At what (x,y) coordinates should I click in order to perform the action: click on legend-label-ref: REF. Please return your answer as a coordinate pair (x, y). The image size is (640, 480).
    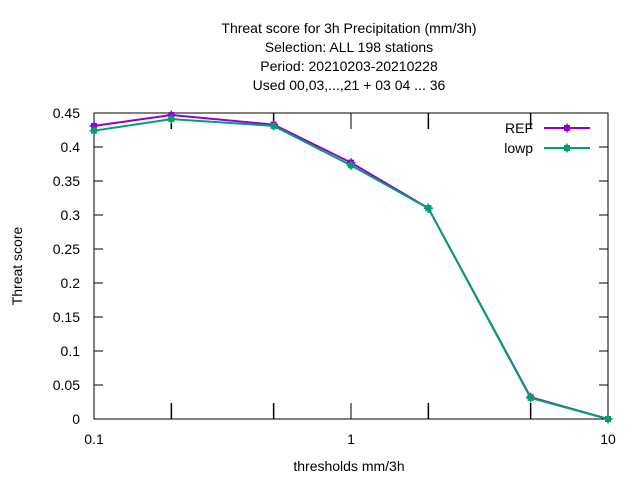
    Looking at the image, I should click on (519, 128).